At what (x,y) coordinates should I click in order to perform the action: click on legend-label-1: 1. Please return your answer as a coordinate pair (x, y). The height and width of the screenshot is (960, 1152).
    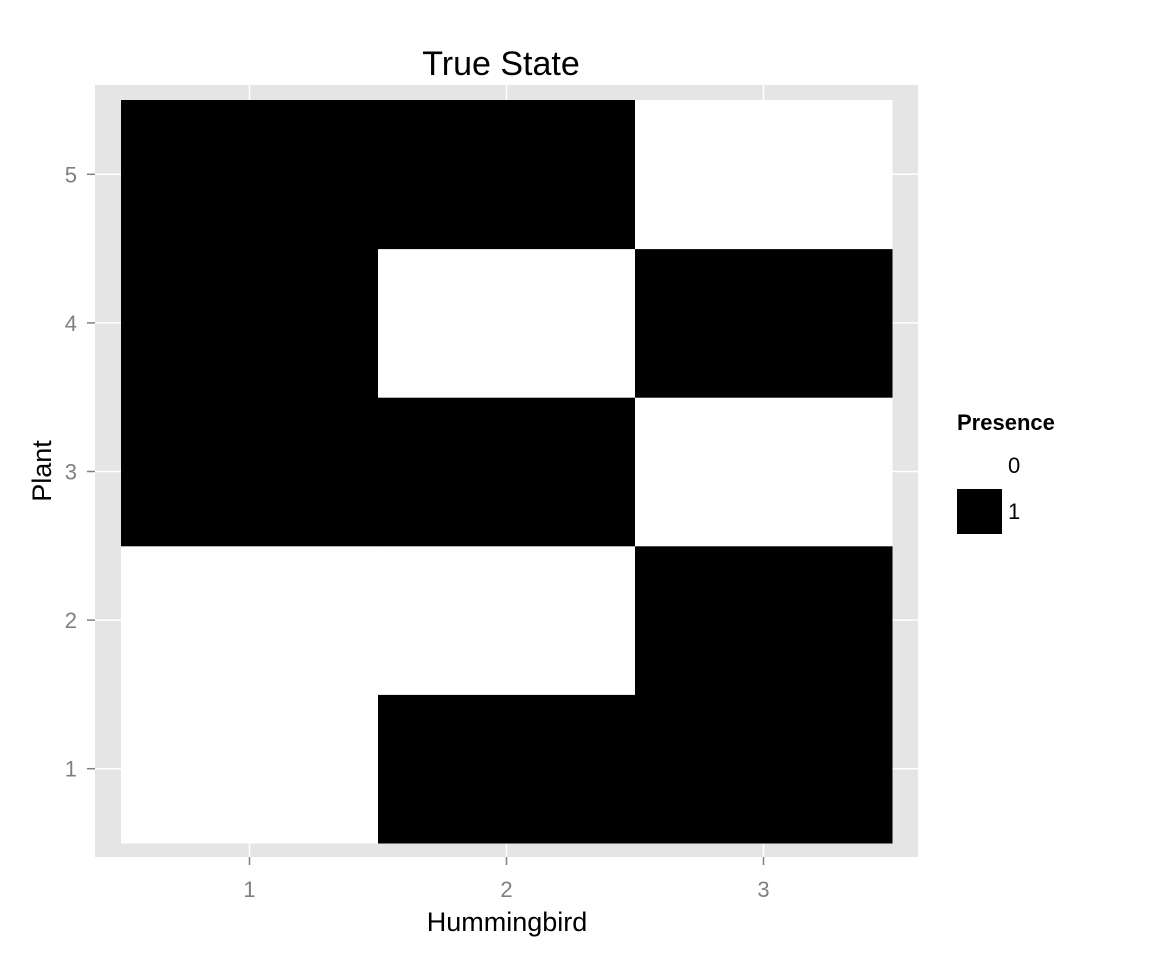
    Looking at the image, I should click on (1014, 511).